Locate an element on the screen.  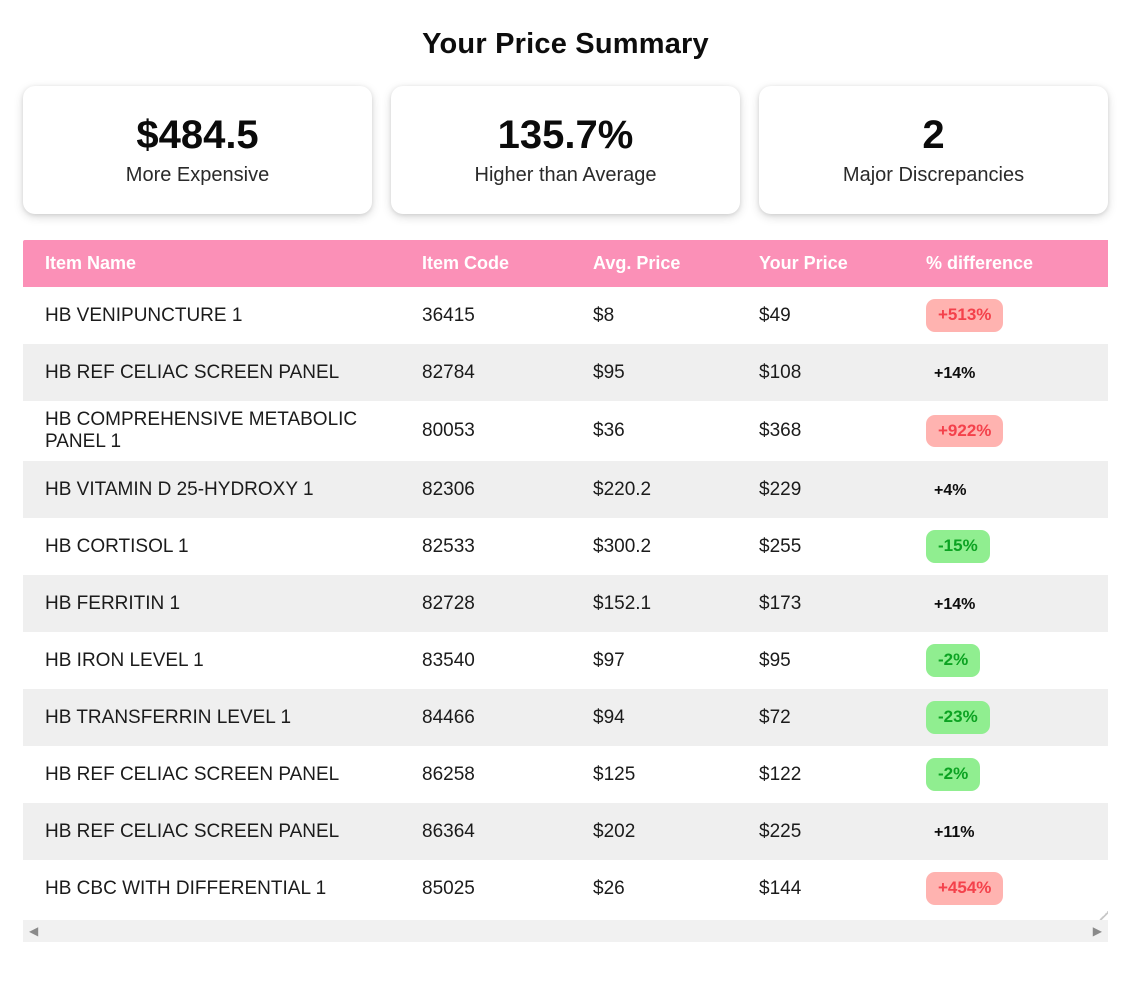
cell-your-price: $144 is located at coordinates (780, 888).